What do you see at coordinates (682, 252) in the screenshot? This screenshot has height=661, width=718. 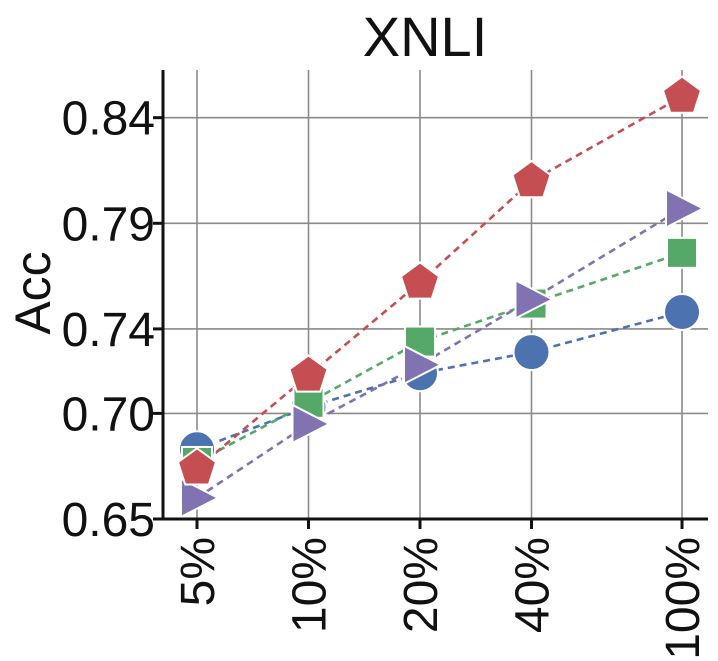 I see `data-point-square` at bounding box center [682, 252].